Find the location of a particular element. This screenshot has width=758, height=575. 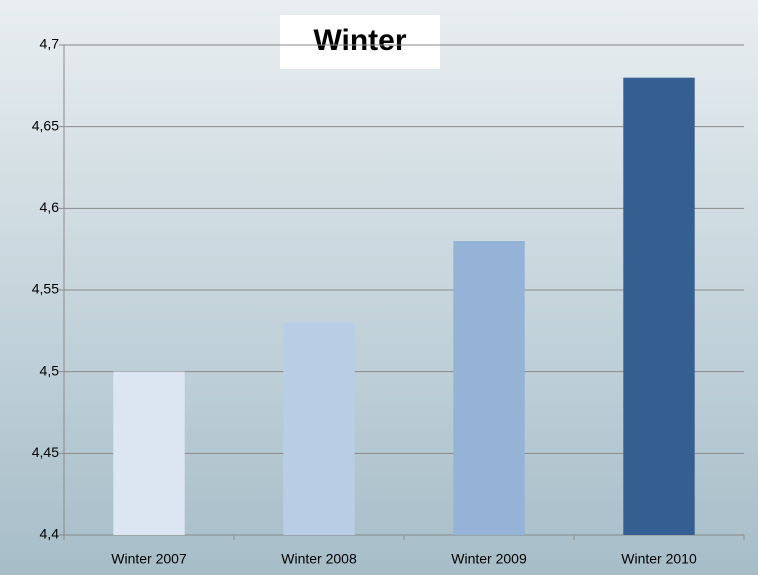

x-tick-label: Winter 2010 is located at coordinates (659, 559).